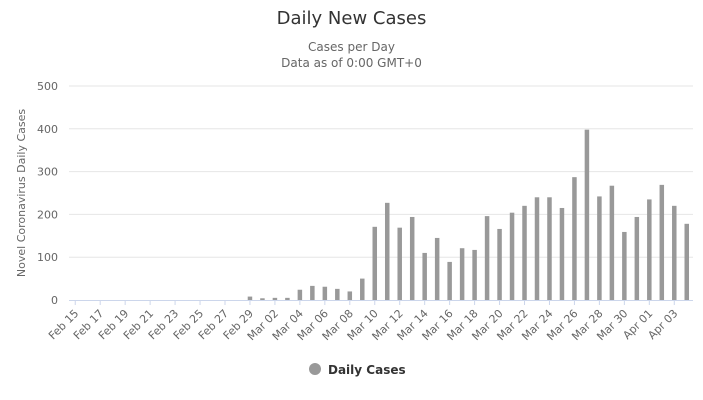 The height and width of the screenshot is (400, 703). I want to click on y-tick-label: 0, so click(54, 300).